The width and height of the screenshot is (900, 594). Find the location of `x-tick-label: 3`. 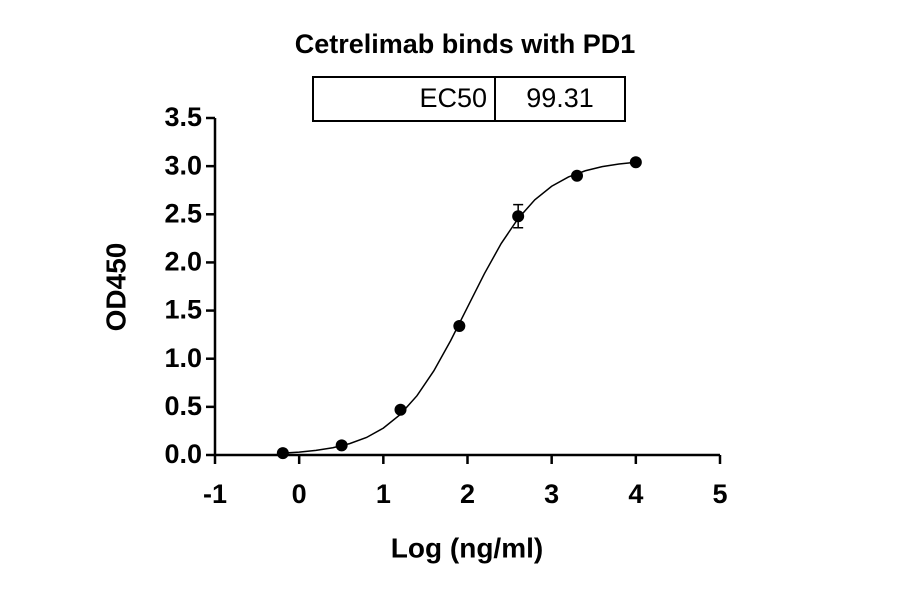

x-tick-label: 3 is located at coordinates (551, 494).